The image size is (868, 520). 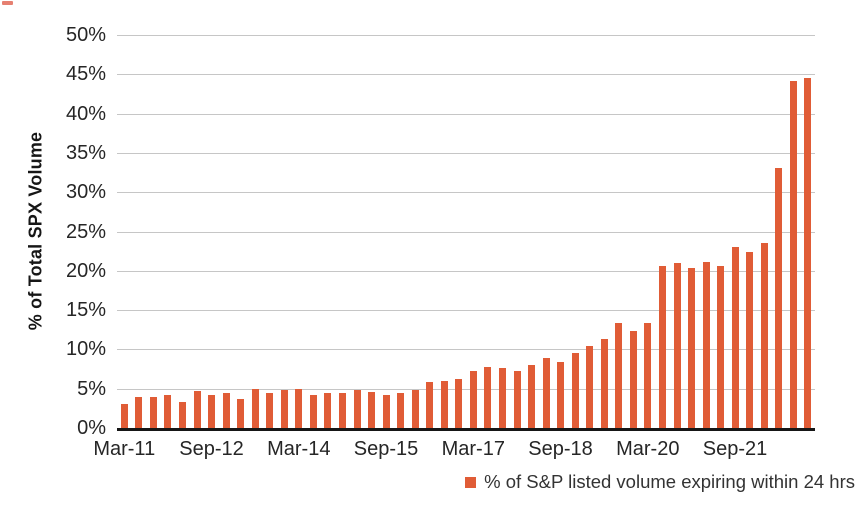 I want to click on x-tick-label: Mar-20, so click(x=648, y=449).